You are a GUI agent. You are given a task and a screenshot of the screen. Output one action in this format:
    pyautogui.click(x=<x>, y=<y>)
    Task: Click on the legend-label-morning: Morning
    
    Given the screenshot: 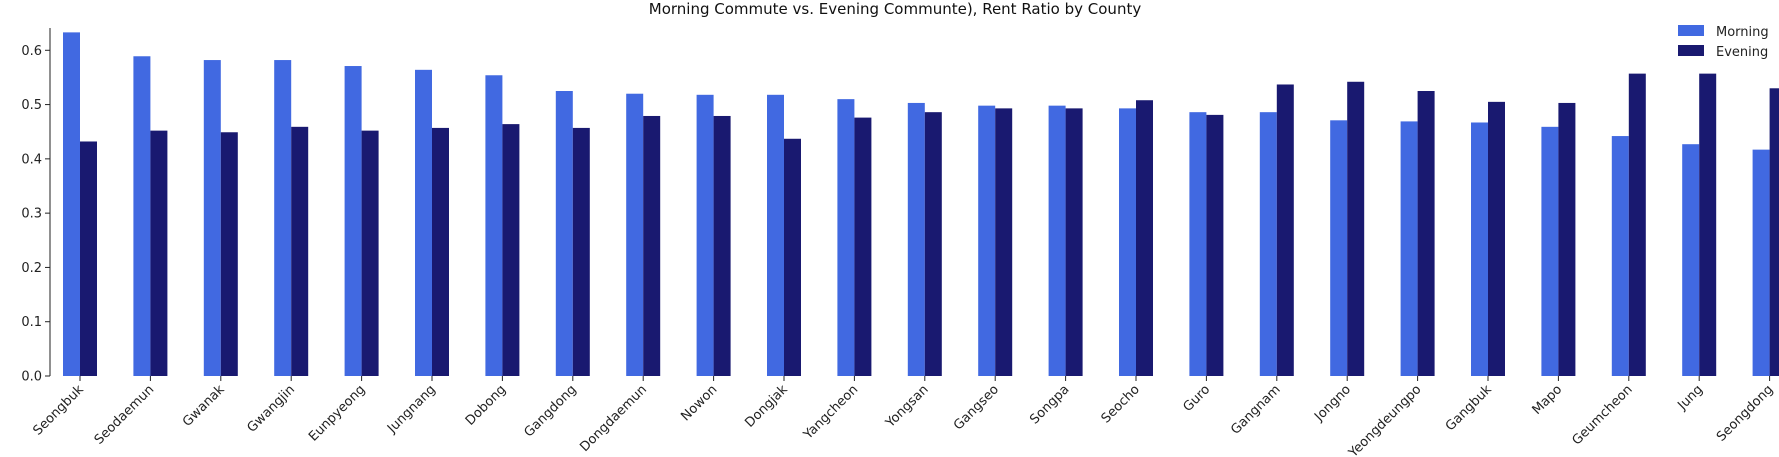 What is the action you would take?
    pyautogui.click(x=1742, y=32)
    